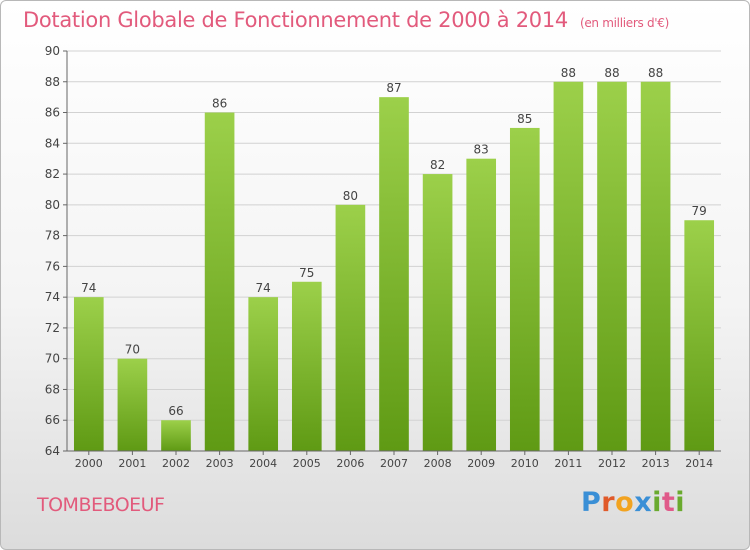 This screenshot has width=750, height=550. I want to click on y-tick-label: 84, so click(52, 143).